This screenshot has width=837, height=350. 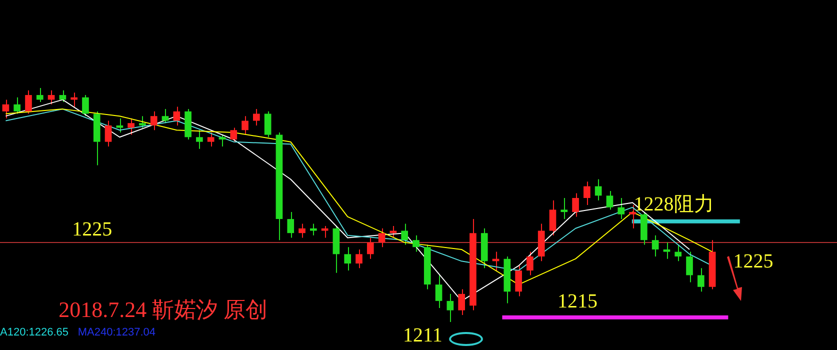 What do you see at coordinates (422, 335) in the screenshot?
I see `text: 1211` at bounding box center [422, 335].